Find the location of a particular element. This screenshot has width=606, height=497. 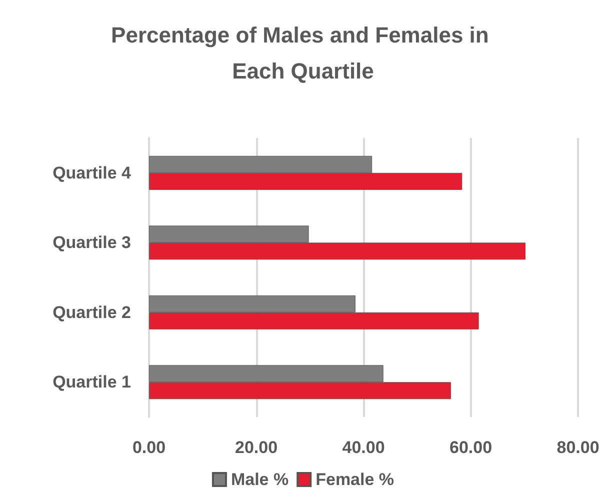

y-tick-label: Quartile 1 is located at coordinates (91, 382).